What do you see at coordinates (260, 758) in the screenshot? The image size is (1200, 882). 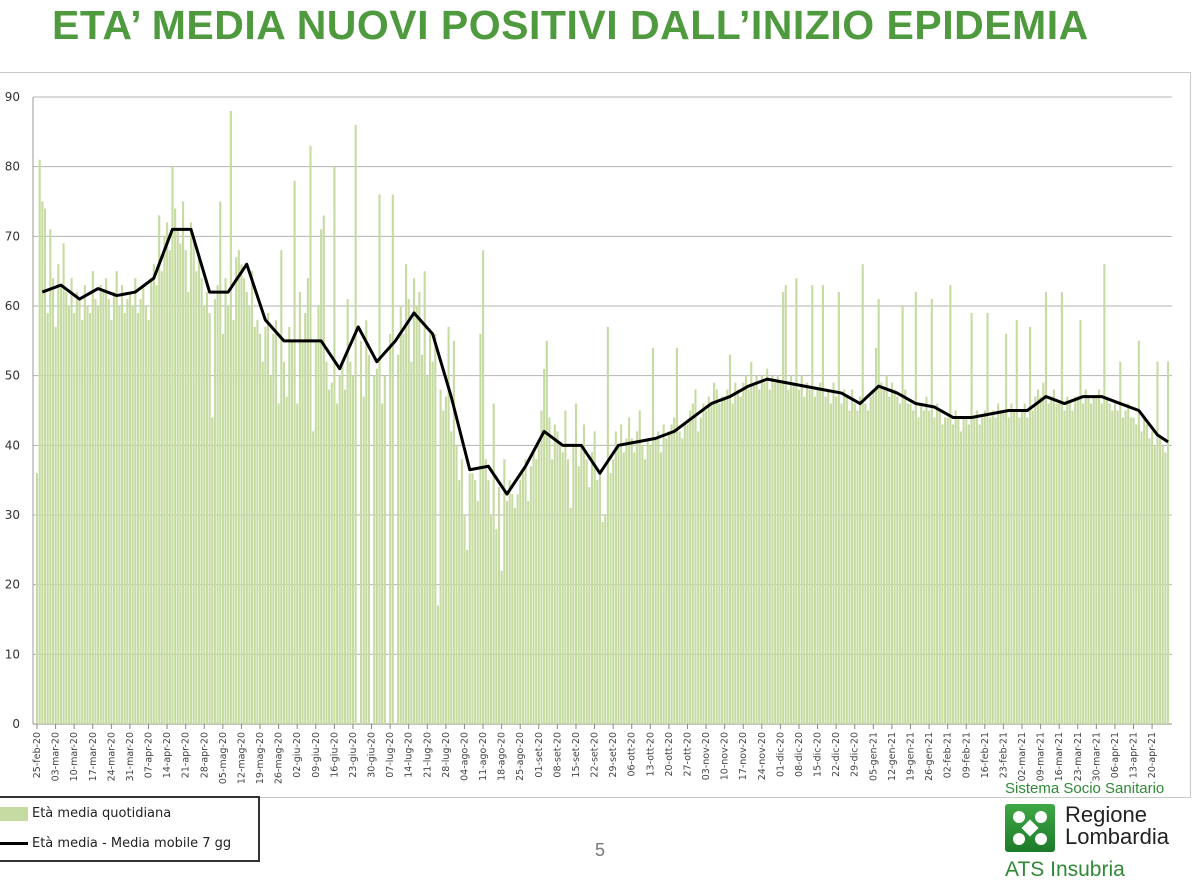 I see `x-tick-label: 19-mag-20` at bounding box center [260, 758].